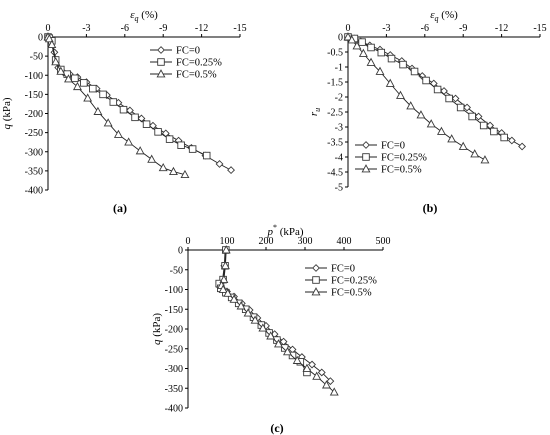 This screenshot has height=435, width=550. What do you see at coordinates (227, 241) in the screenshot?
I see `x-tick-label: 100` at bounding box center [227, 241].